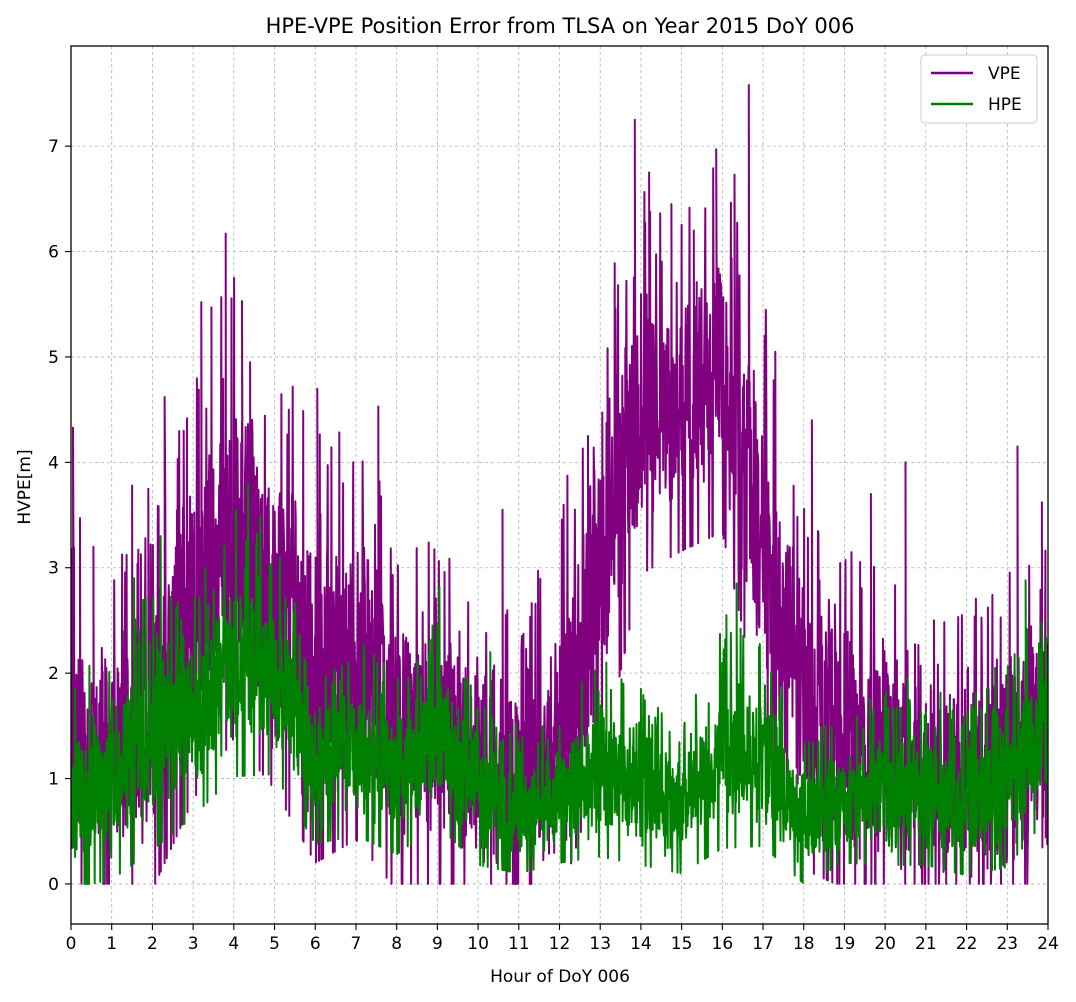 The height and width of the screenshot is (1002, 1076). What do you see at coordinates (53, 569) in the screenshot?
I see `y-tick-label: 3` at bounding box center [53, 569].